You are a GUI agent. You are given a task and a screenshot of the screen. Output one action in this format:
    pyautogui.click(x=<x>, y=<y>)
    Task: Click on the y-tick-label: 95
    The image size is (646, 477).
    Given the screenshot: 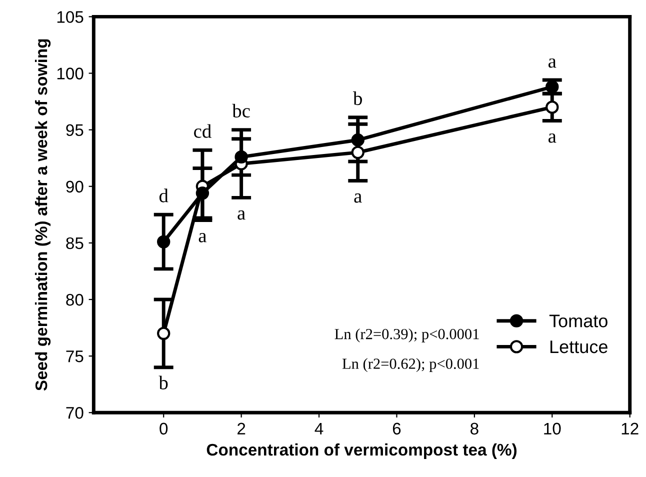 What is the action you would take?
    pyautogui.click(x=75, y=130)
    